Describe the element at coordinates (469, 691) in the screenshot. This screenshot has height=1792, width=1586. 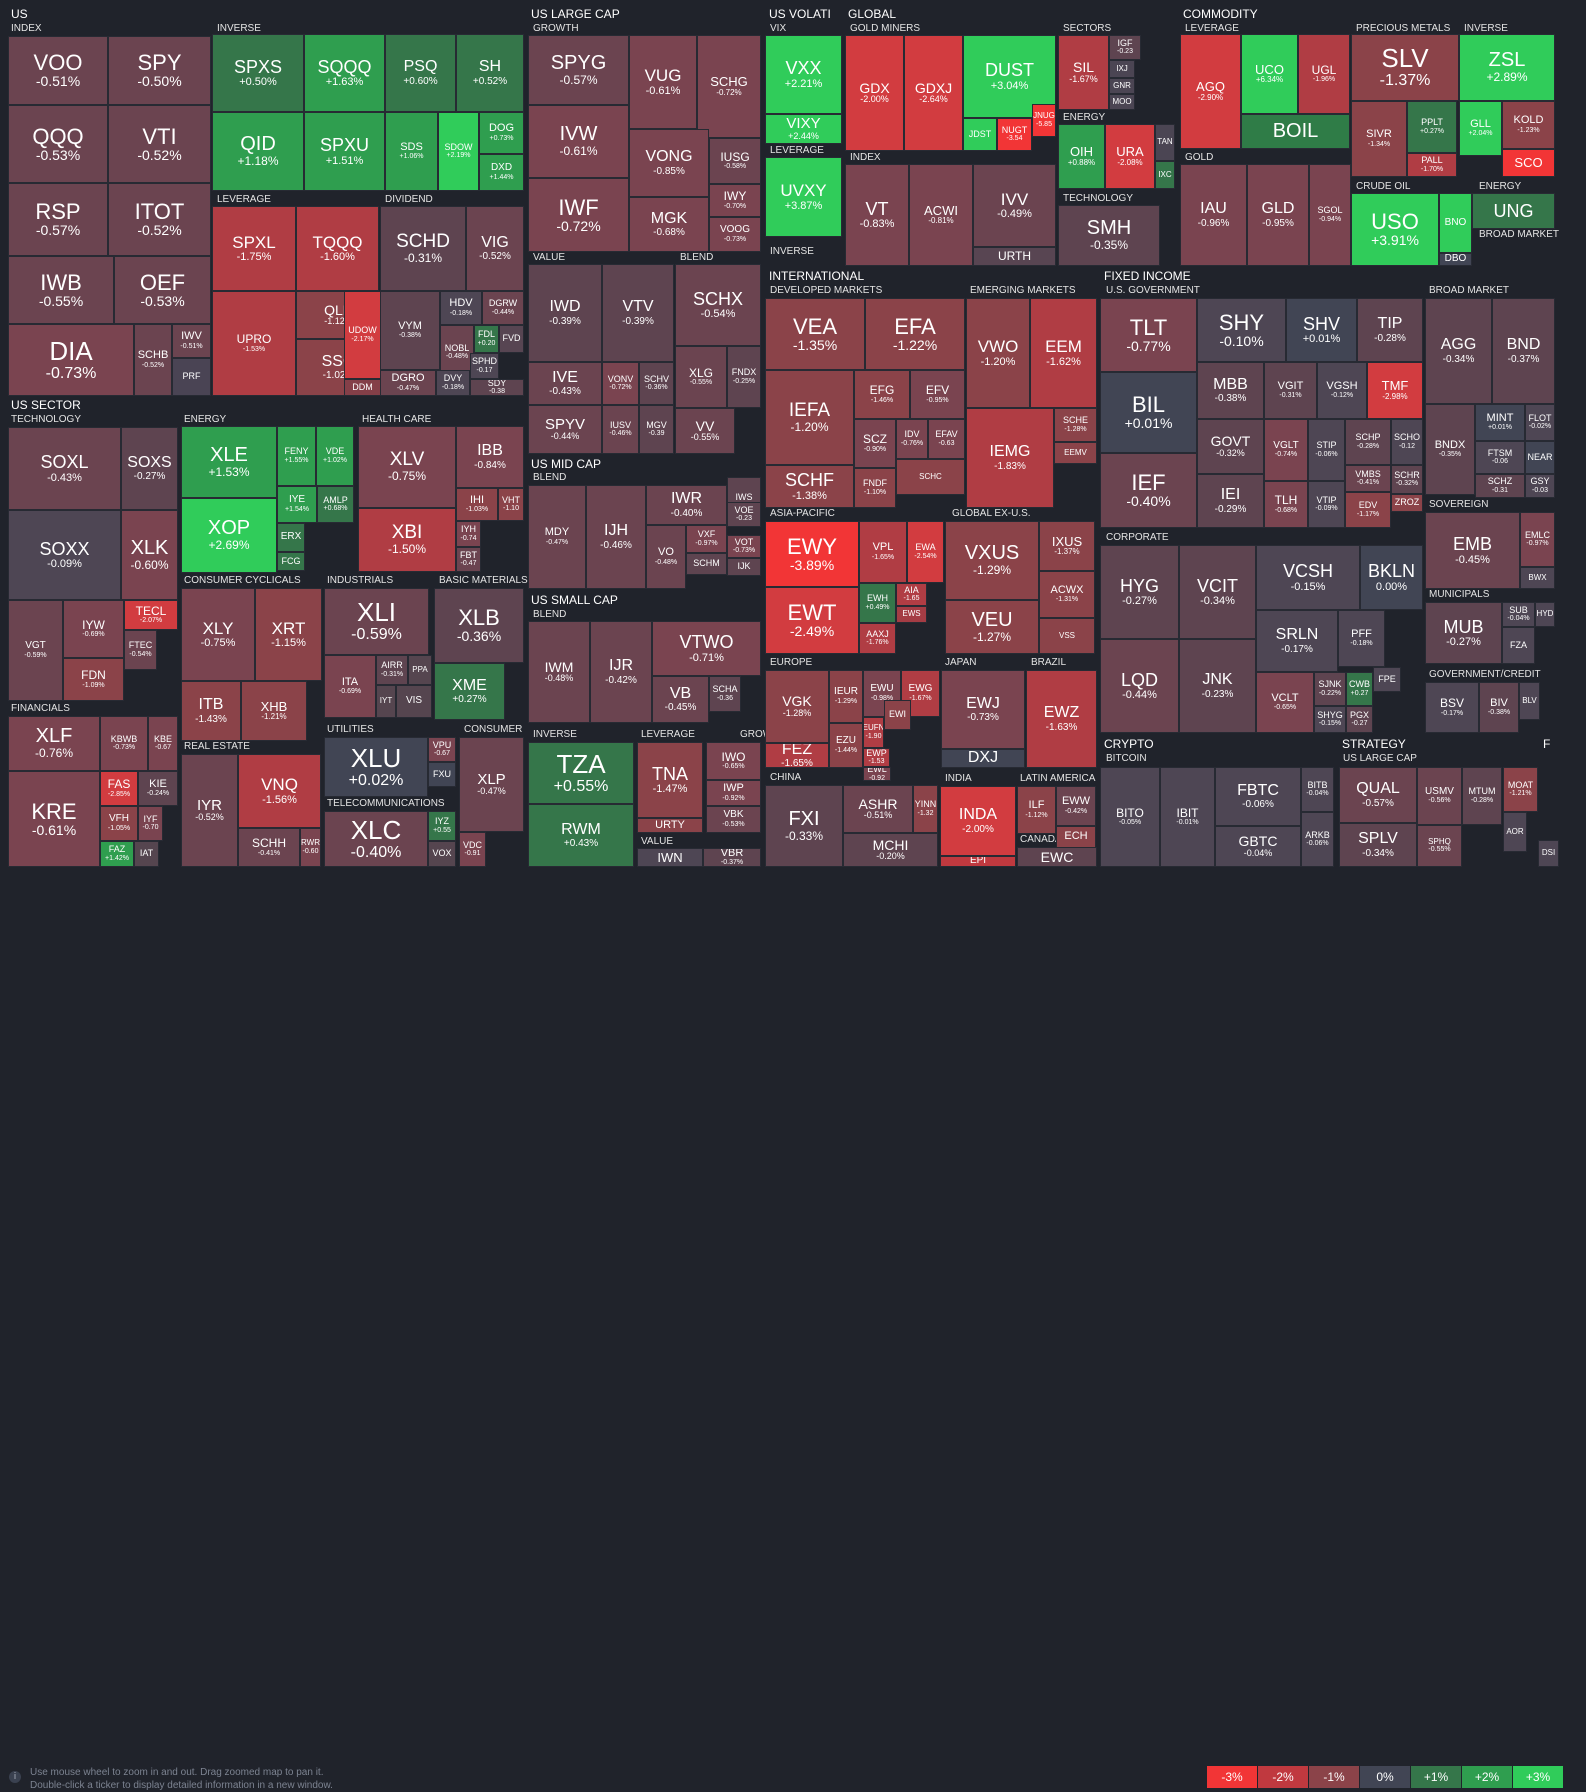
I see `ticker-tile-xme: XME +0.27%` at that location.